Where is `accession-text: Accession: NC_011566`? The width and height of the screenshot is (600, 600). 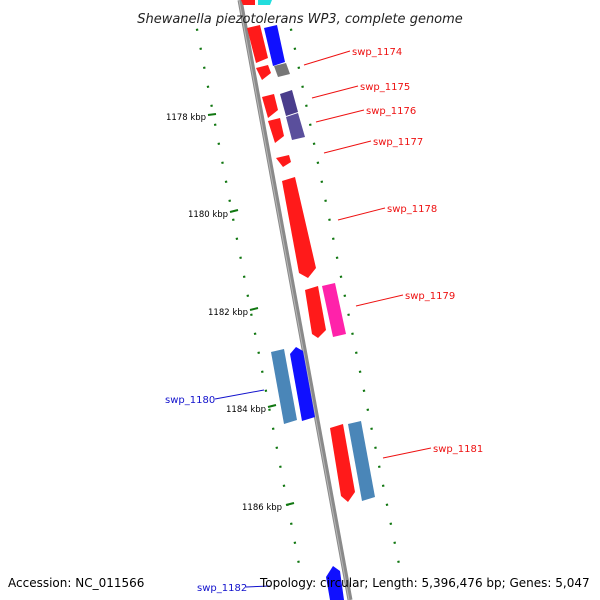
accession-text: Accession: NC_011566 is located at coordinates (76, 583).